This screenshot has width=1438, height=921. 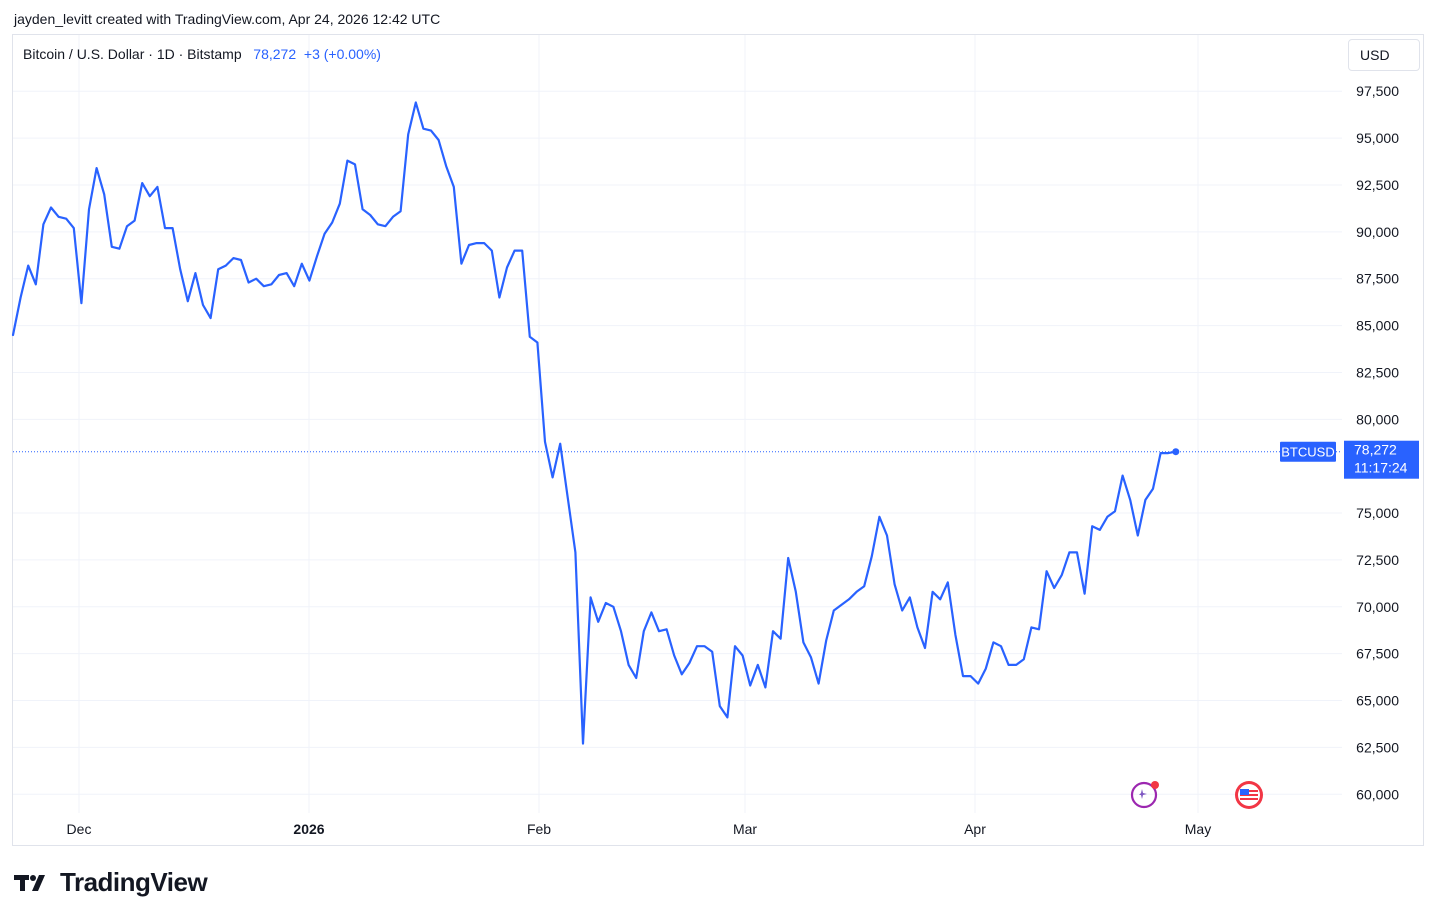 I want to click on y-tick-label: 80,000, so click(x=1377, y=419).